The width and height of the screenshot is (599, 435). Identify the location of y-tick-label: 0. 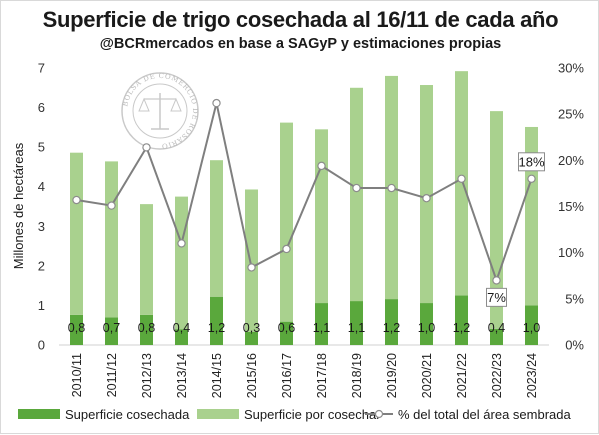
(41, 345).